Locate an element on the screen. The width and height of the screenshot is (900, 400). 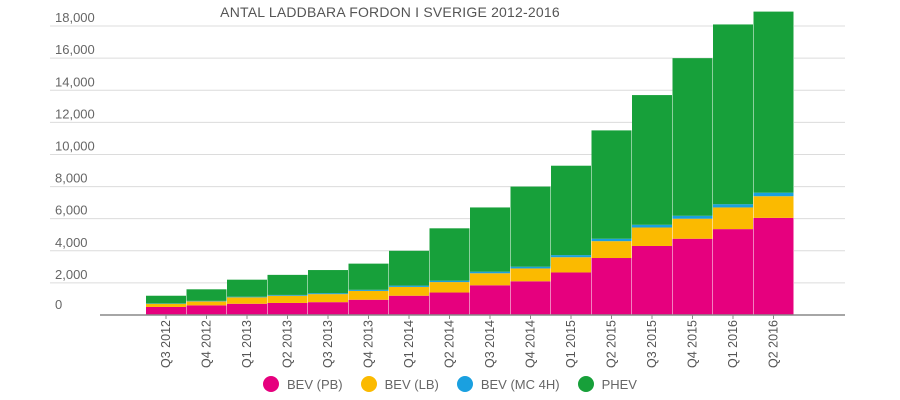
legend-label: BEV (MC 4H) is located at coordinates (520, 384).